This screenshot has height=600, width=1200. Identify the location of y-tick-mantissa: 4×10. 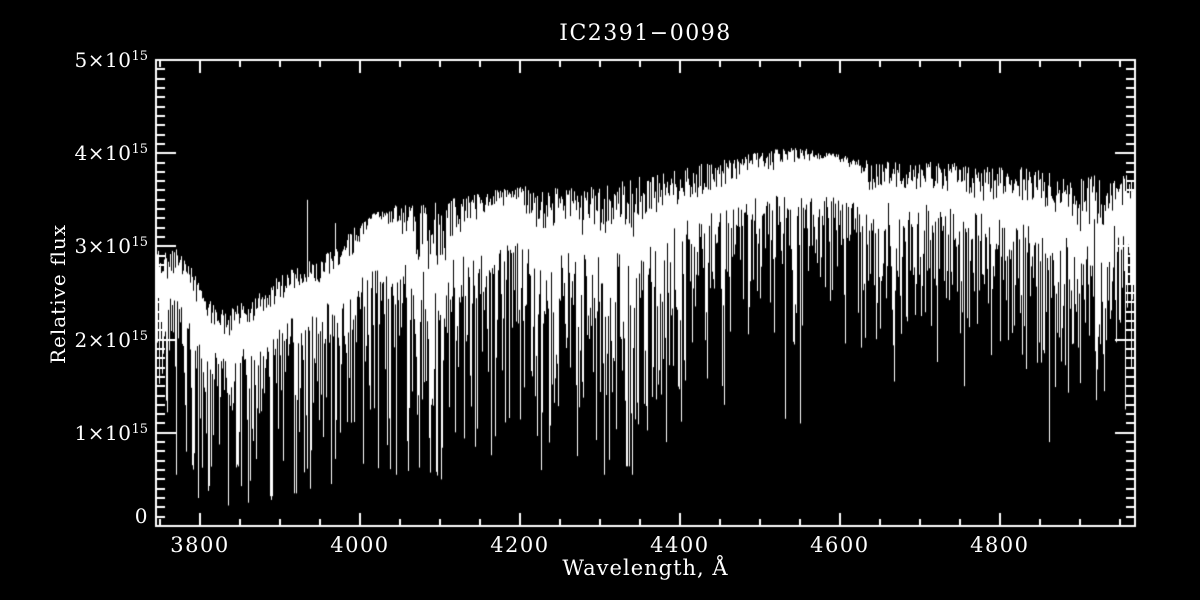
(103, 153).